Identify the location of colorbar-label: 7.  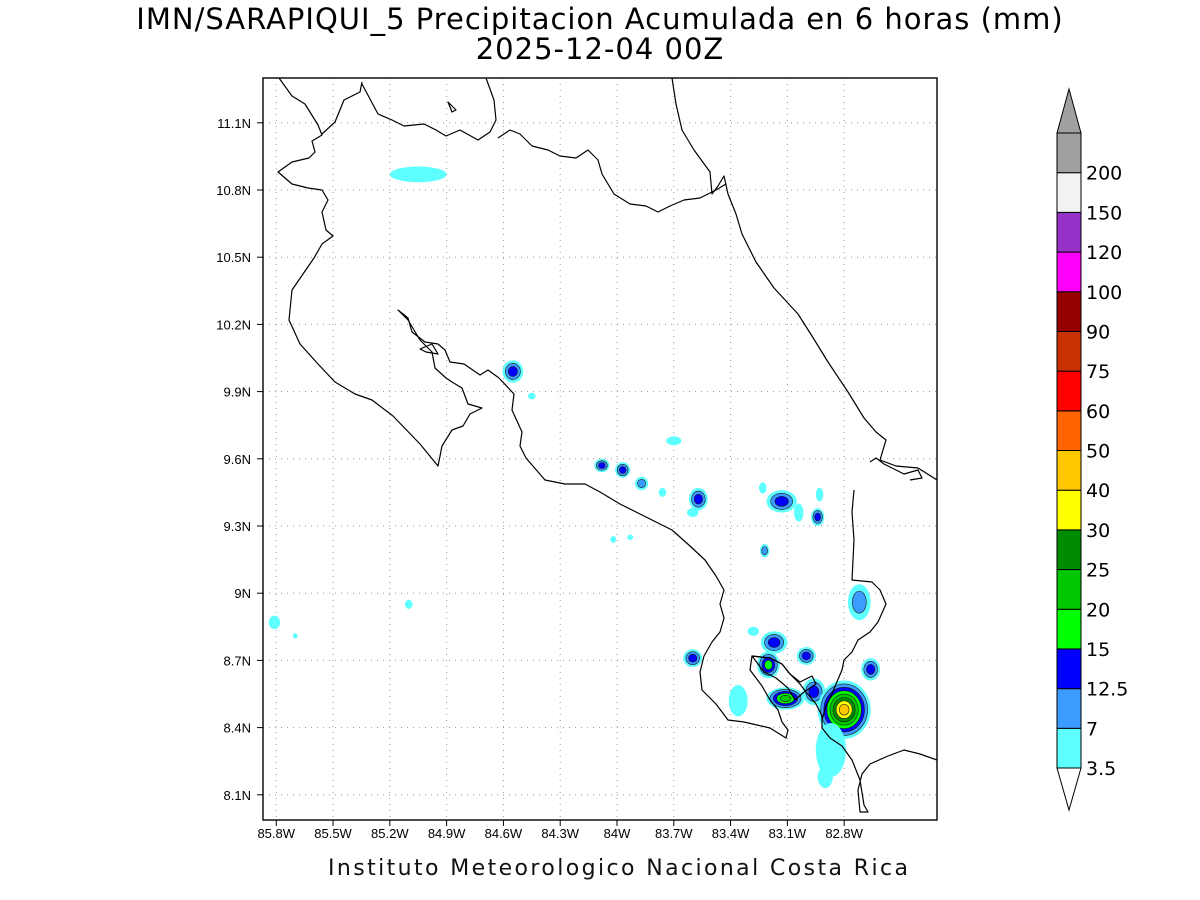
(1092, 729).